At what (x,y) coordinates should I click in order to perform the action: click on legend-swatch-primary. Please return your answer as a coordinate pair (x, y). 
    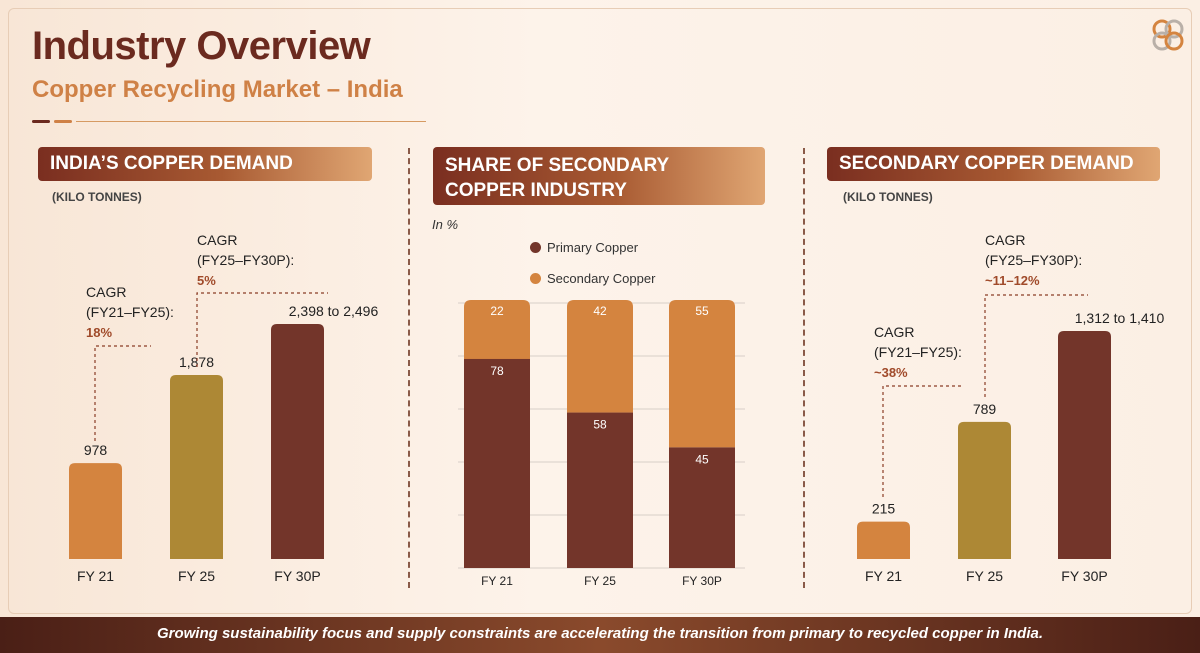
    Looking at the image, I should click on (535, 247).